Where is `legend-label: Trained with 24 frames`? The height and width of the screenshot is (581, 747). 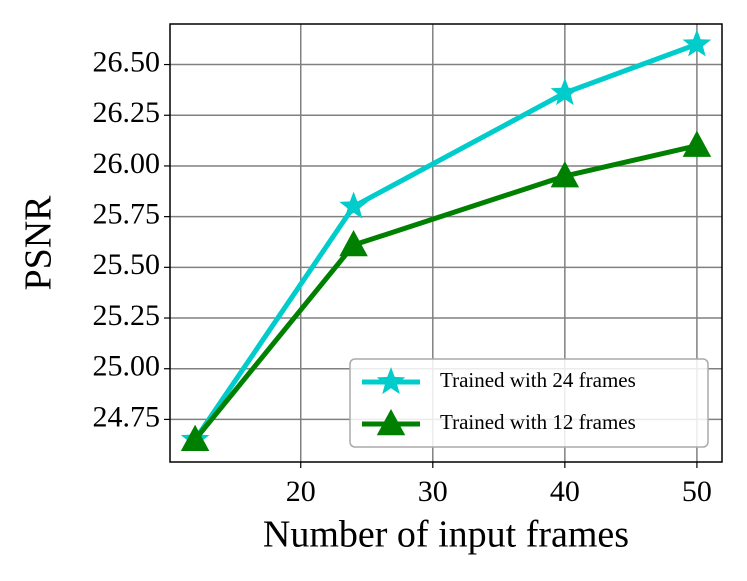 legend-label: Trained with 24 frames is located at coordinates (538, 380).